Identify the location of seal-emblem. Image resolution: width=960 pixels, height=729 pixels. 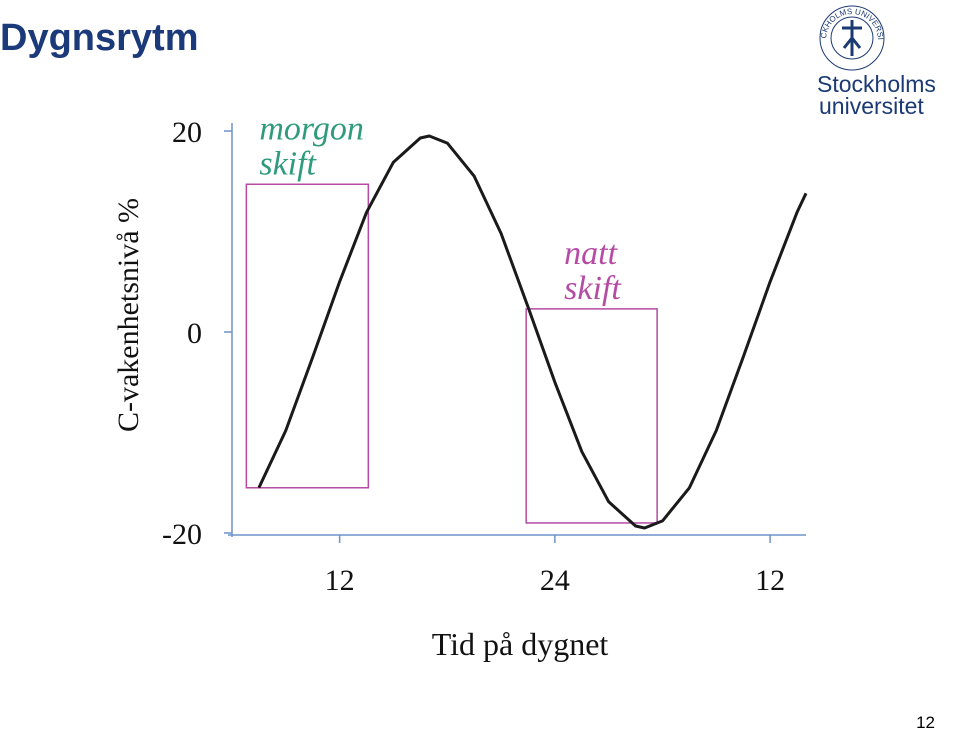
(852, 38).